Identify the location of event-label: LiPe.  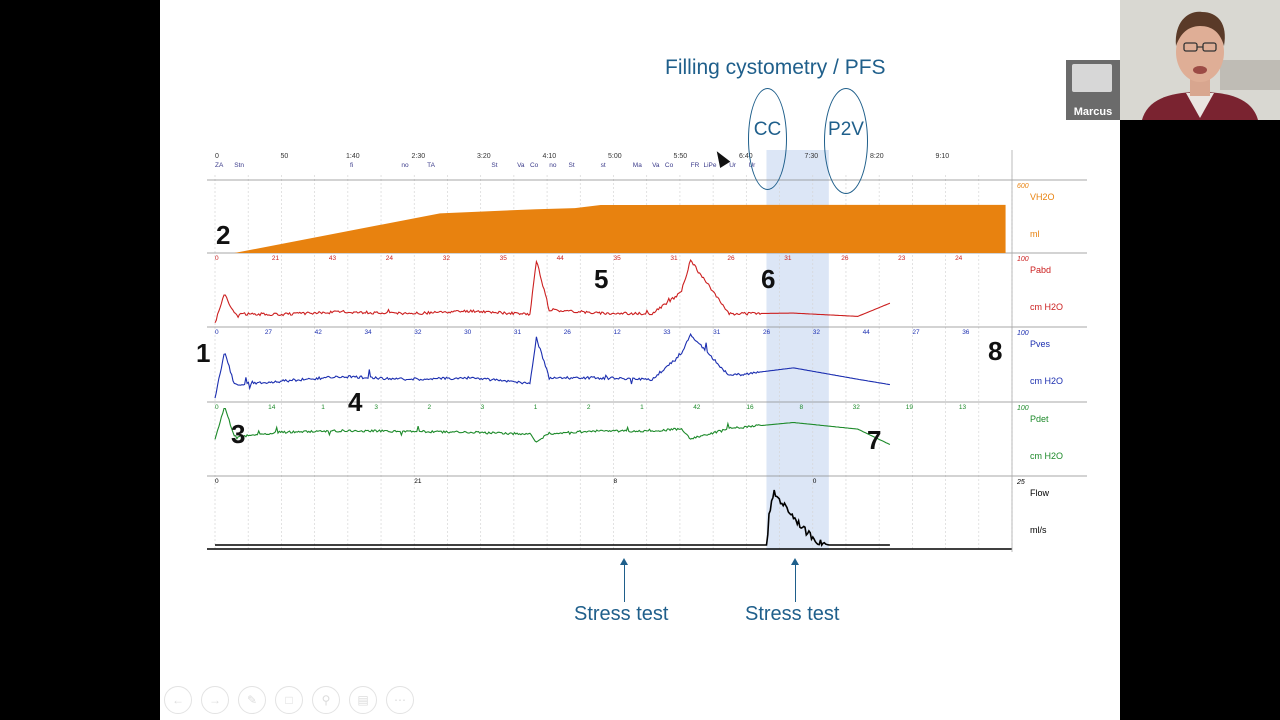
(709, 165).